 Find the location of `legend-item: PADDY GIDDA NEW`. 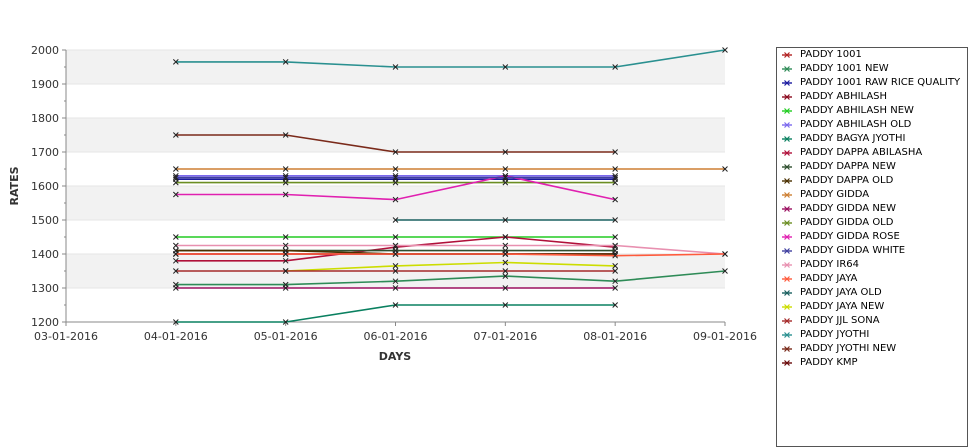

legend-item: PADDY GIDDA NEW is located at coordinates (872, 209).